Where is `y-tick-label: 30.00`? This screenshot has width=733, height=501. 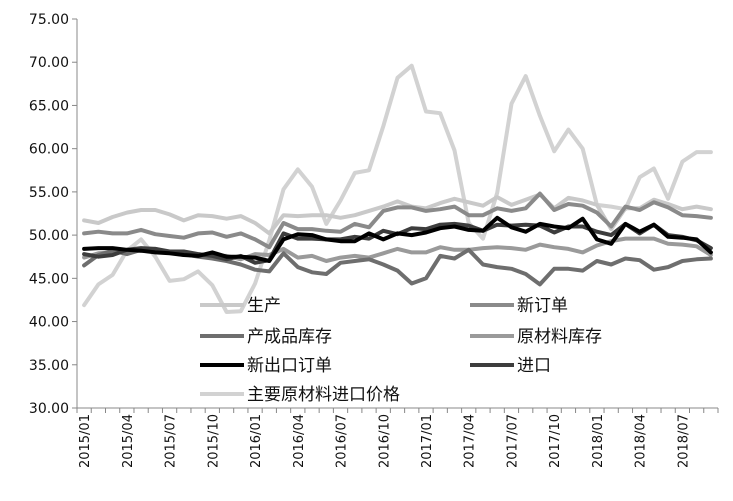 y-tick-label: 30.00 is located at coordinates (49, 409).